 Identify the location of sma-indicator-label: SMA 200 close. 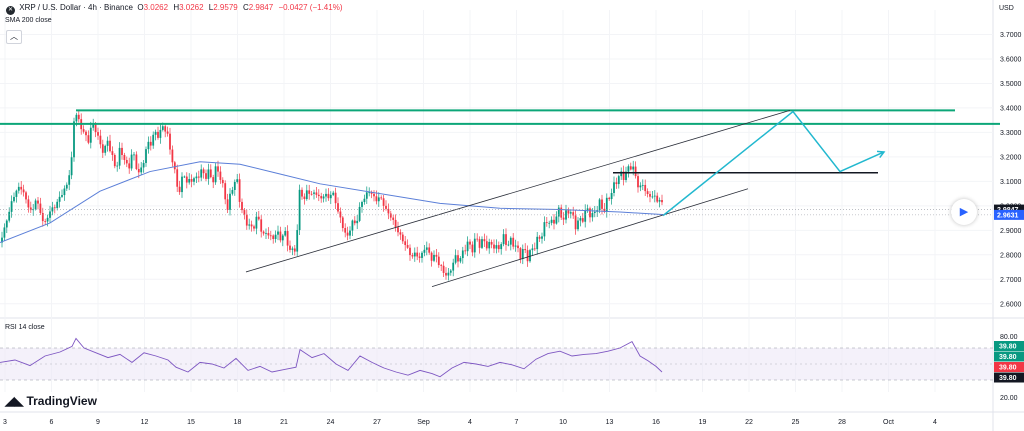
(28, 20).